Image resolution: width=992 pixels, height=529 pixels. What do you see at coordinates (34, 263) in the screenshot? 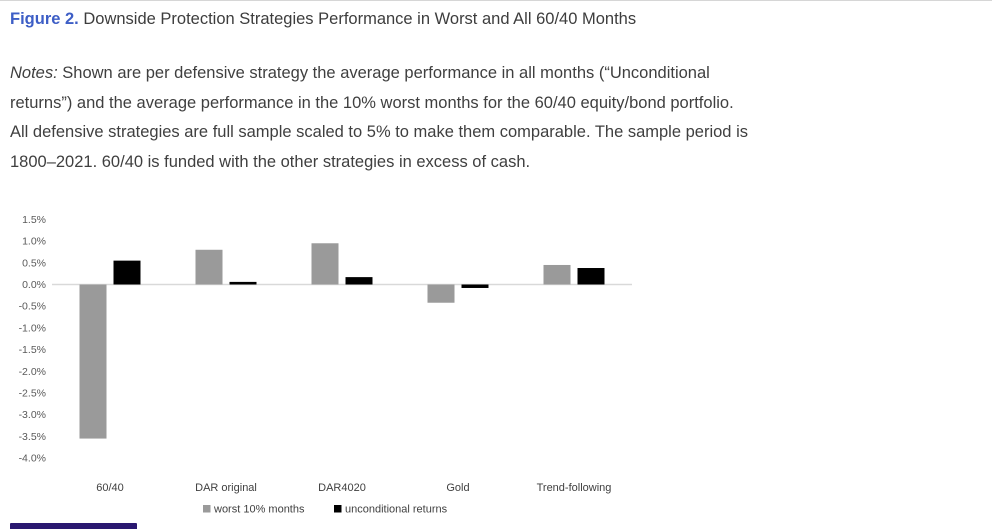
I see `y-tick-label: 0.5%` at bounding box center [34, 263].